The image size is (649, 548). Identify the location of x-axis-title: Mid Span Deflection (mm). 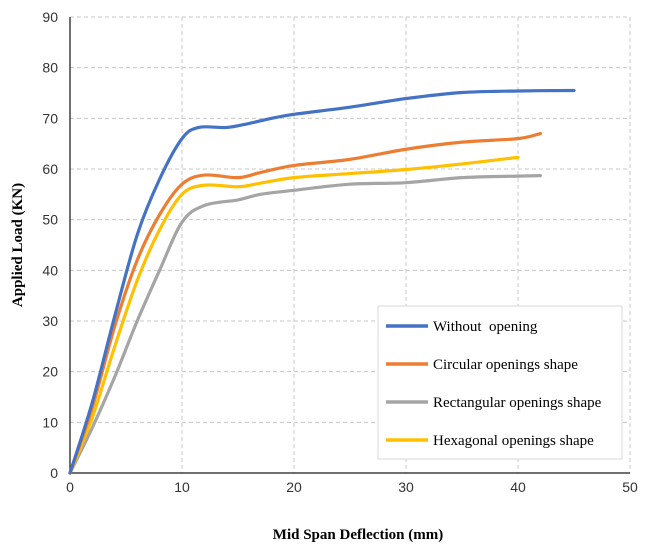
(358, 535).